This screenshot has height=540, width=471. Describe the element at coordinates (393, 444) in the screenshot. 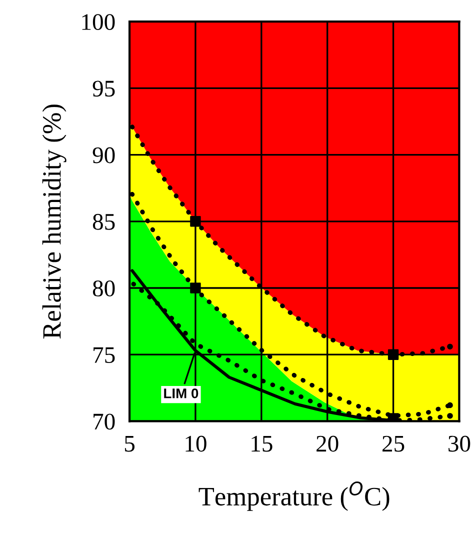

I see `x-tick-label: 25` at that location.